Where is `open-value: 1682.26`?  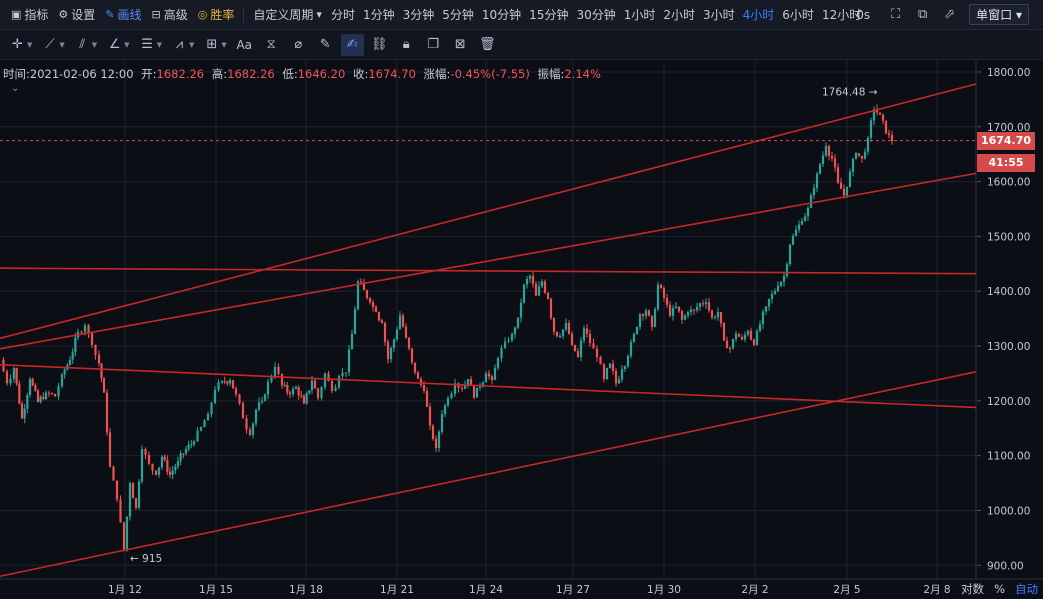
open-value: 1682.26 is located at coordinates (180, 74).